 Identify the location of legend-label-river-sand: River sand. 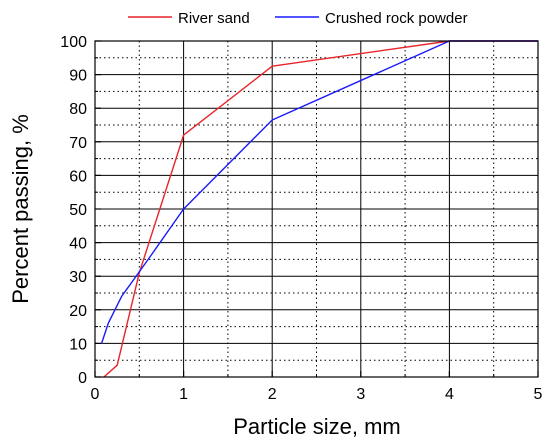
(214, 18).